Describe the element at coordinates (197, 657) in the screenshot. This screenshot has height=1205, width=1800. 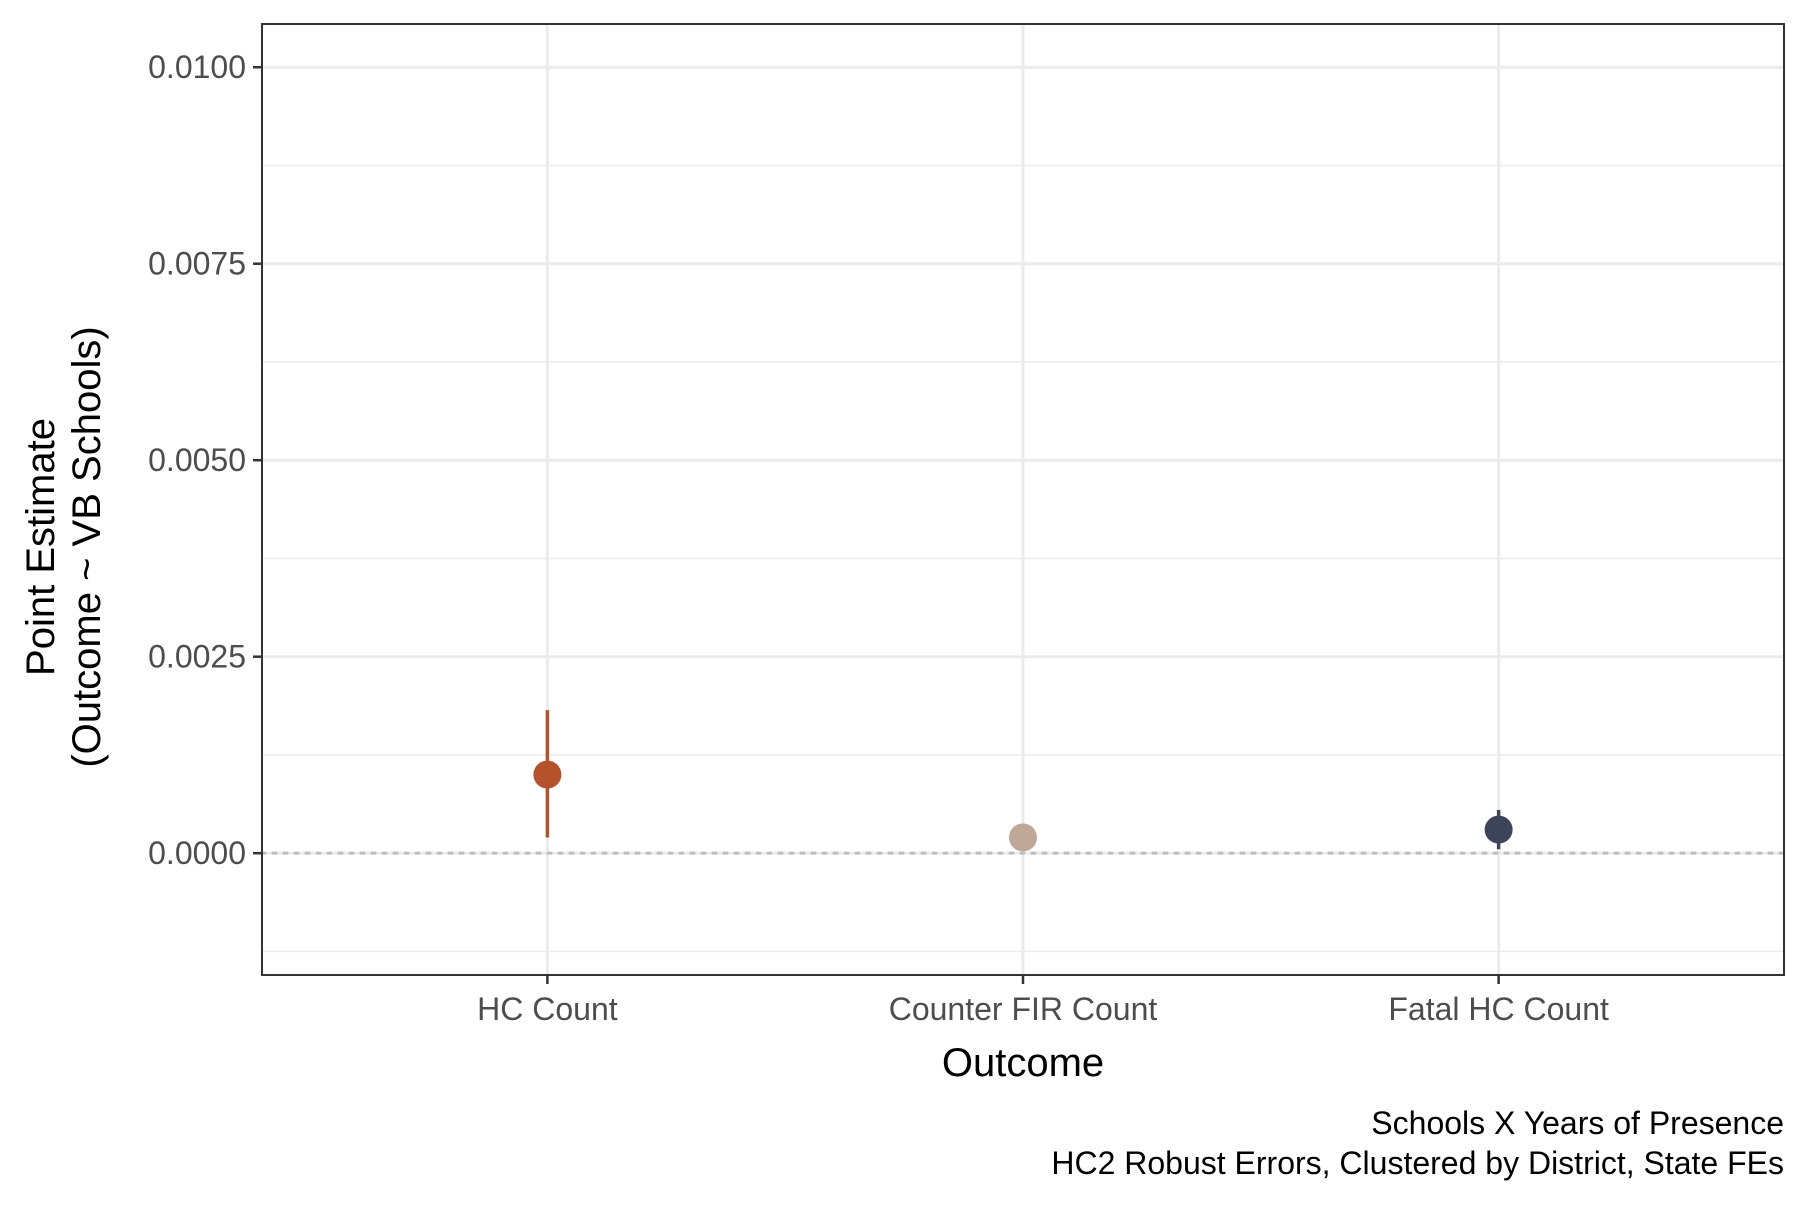
I see `y-tick-label: 0.0025` at that location.